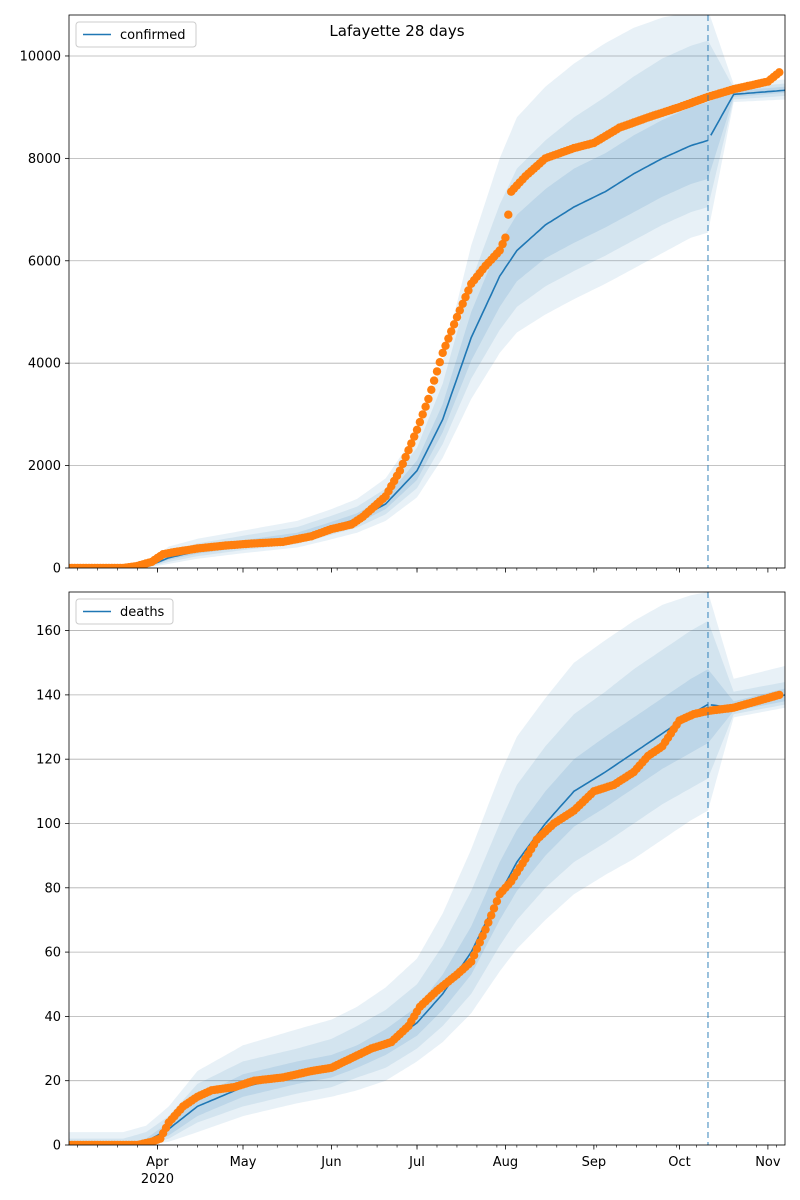 Image resolution: width=800 pixels, height=1200 pixels. Describe the element at coordinates (768, 1162) in the screenshot. I see `x-tick-label: Nov` at that location.